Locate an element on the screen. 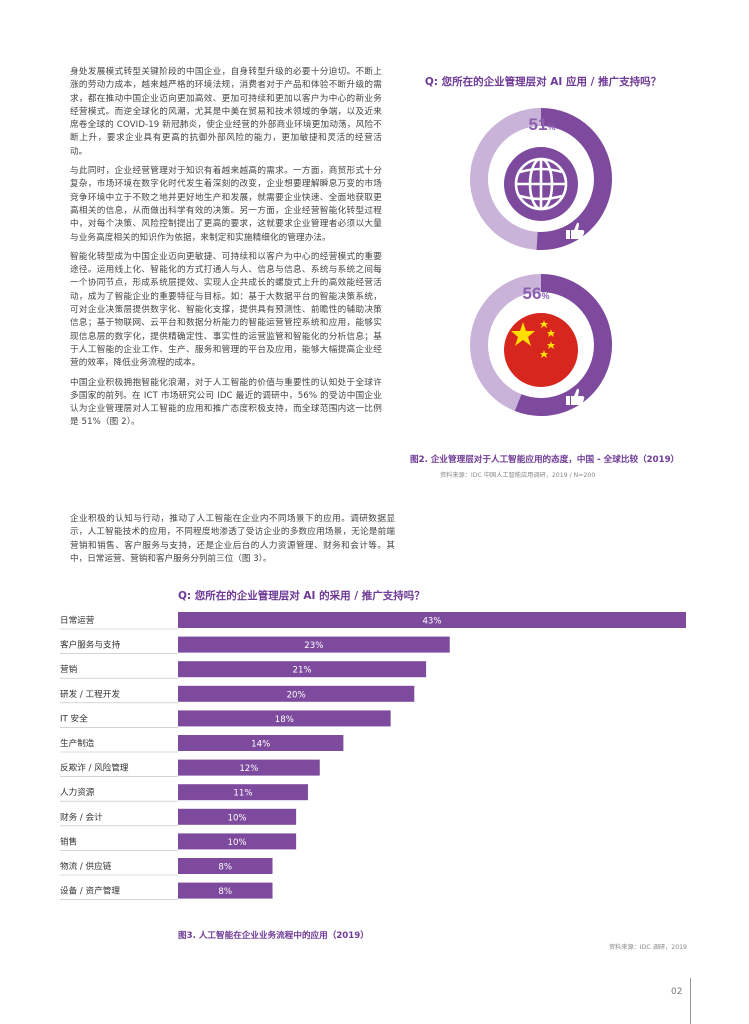 This screenshot has width=749, height=1024. bar-value-label: 12% is located at coordinates (248, 769).